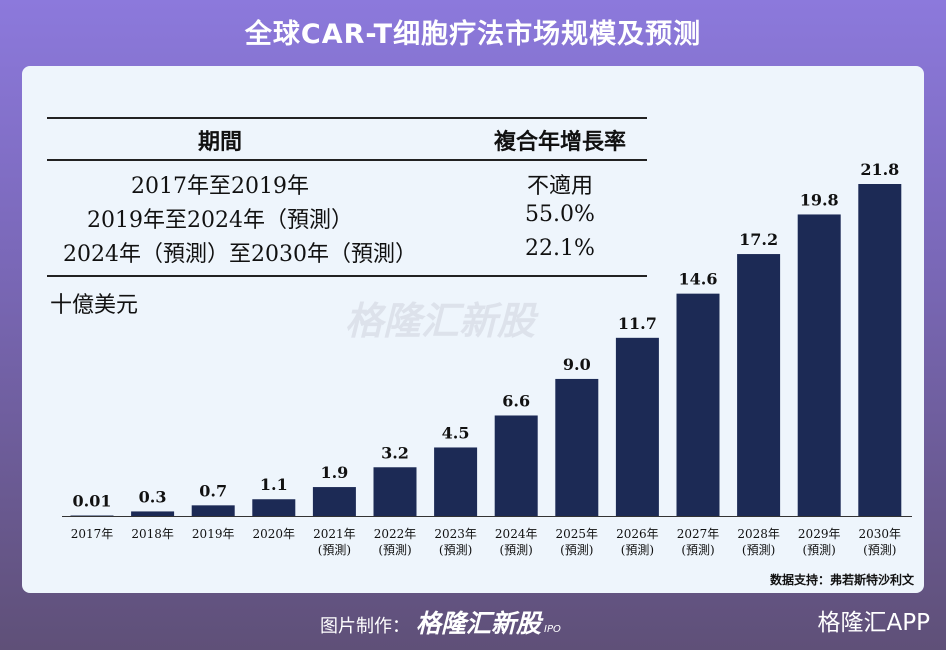  What do you see at coordinates (698, 279) in the screenshot?
I see `bar-value-label: 14.6` at bounding box center [698, 279].